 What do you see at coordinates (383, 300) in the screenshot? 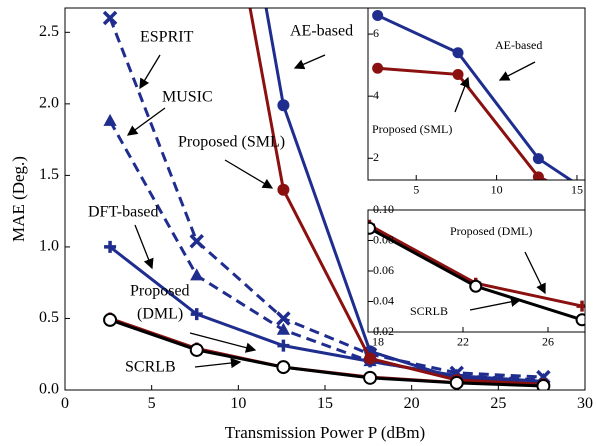
I see `y-tick-label: 0.04` at bounding box center [383, 300].